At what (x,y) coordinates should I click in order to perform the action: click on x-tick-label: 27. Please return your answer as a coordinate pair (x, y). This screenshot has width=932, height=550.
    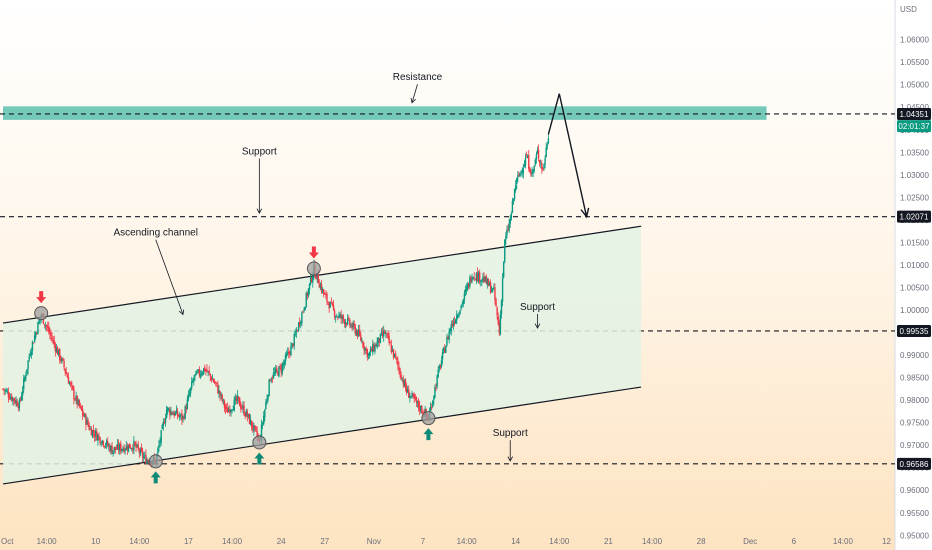
    Looking at the image, I should click on (324, 541).